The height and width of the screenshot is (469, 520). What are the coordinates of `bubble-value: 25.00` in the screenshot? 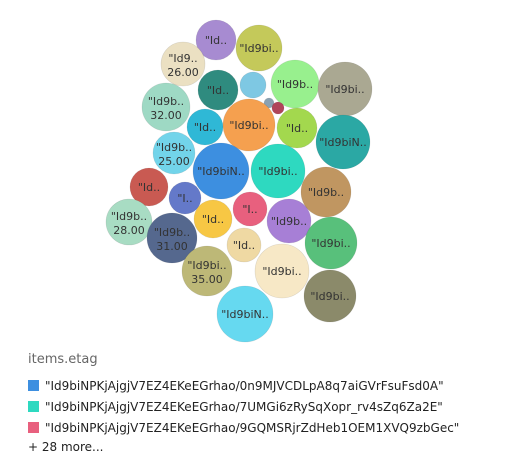 It's located at (174, 161).